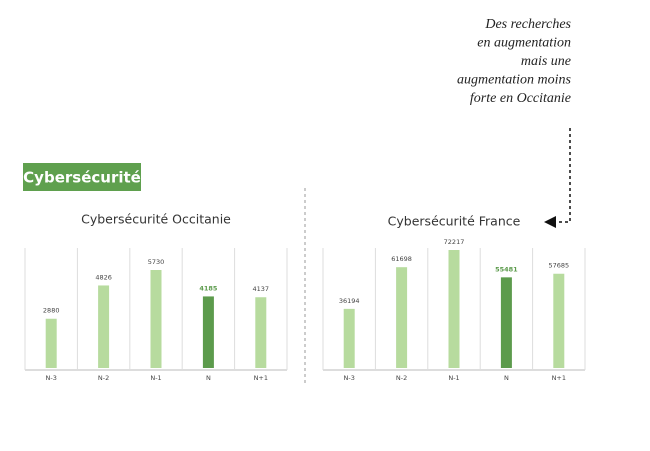 The image size is (650, 451). I want to click on value-label: 72217, so click(454, 242).